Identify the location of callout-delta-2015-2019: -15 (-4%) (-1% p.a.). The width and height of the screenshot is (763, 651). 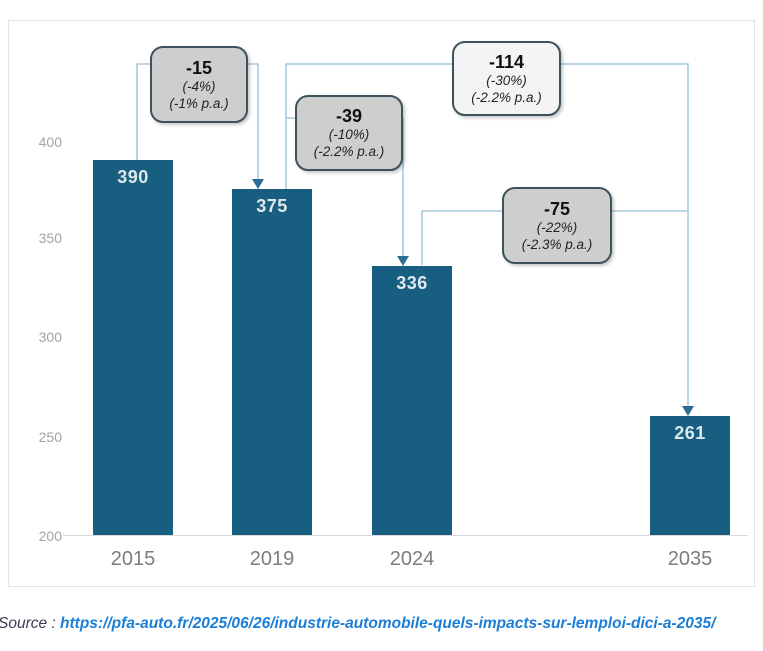
(199, 84).